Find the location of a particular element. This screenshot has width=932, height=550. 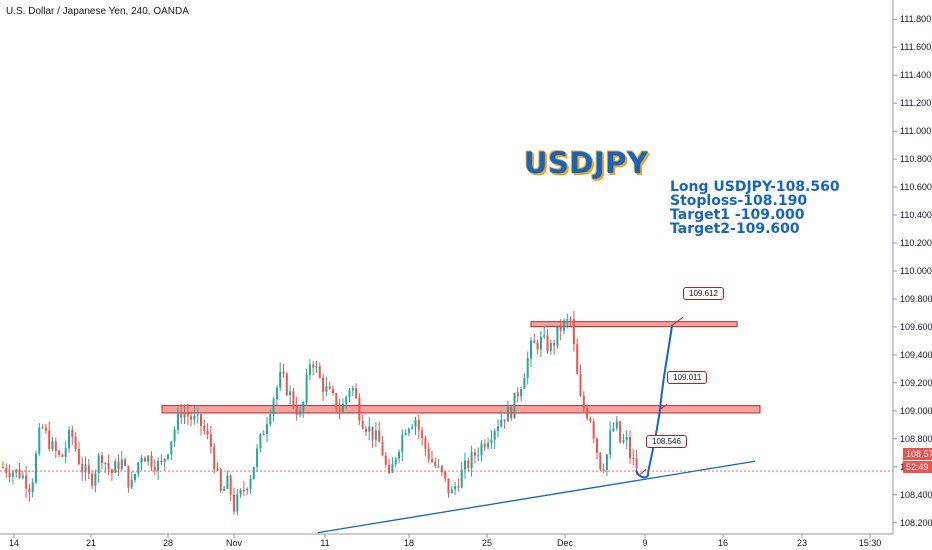

x-tick-label: 15:30 is located at coordinates (870, 543).